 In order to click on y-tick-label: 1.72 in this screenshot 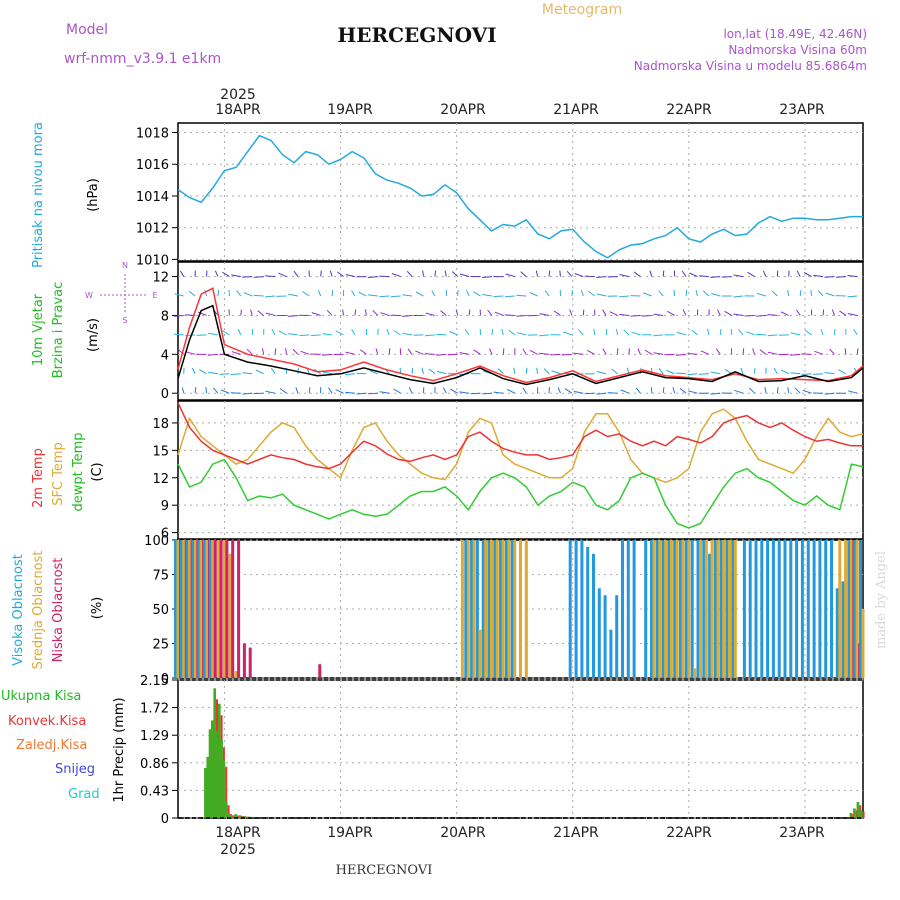, I will do `click(154, 709)`.